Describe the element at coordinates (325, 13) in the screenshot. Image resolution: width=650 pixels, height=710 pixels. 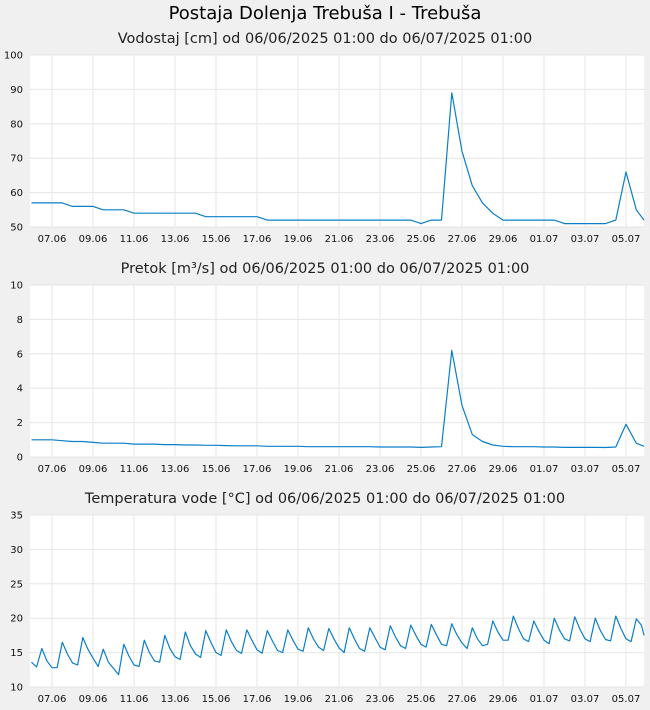
I see `page-title: Postaja Dolenja Trebuša I - Trebuša` at that location.